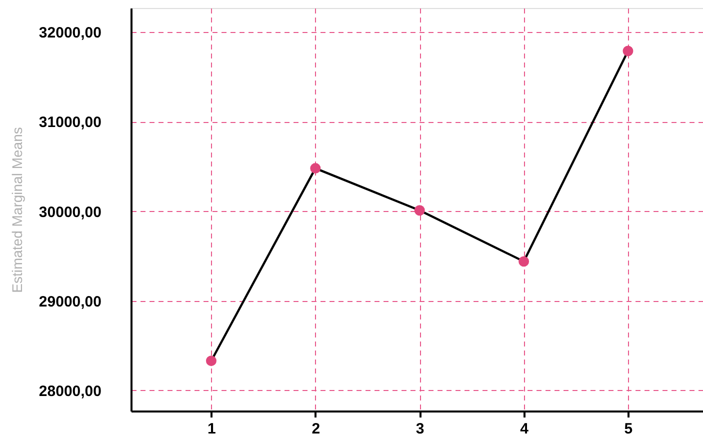  Describe the element at coordinates (420, 429) in the screenshot. I see `x-tick-label: 3` at that location.